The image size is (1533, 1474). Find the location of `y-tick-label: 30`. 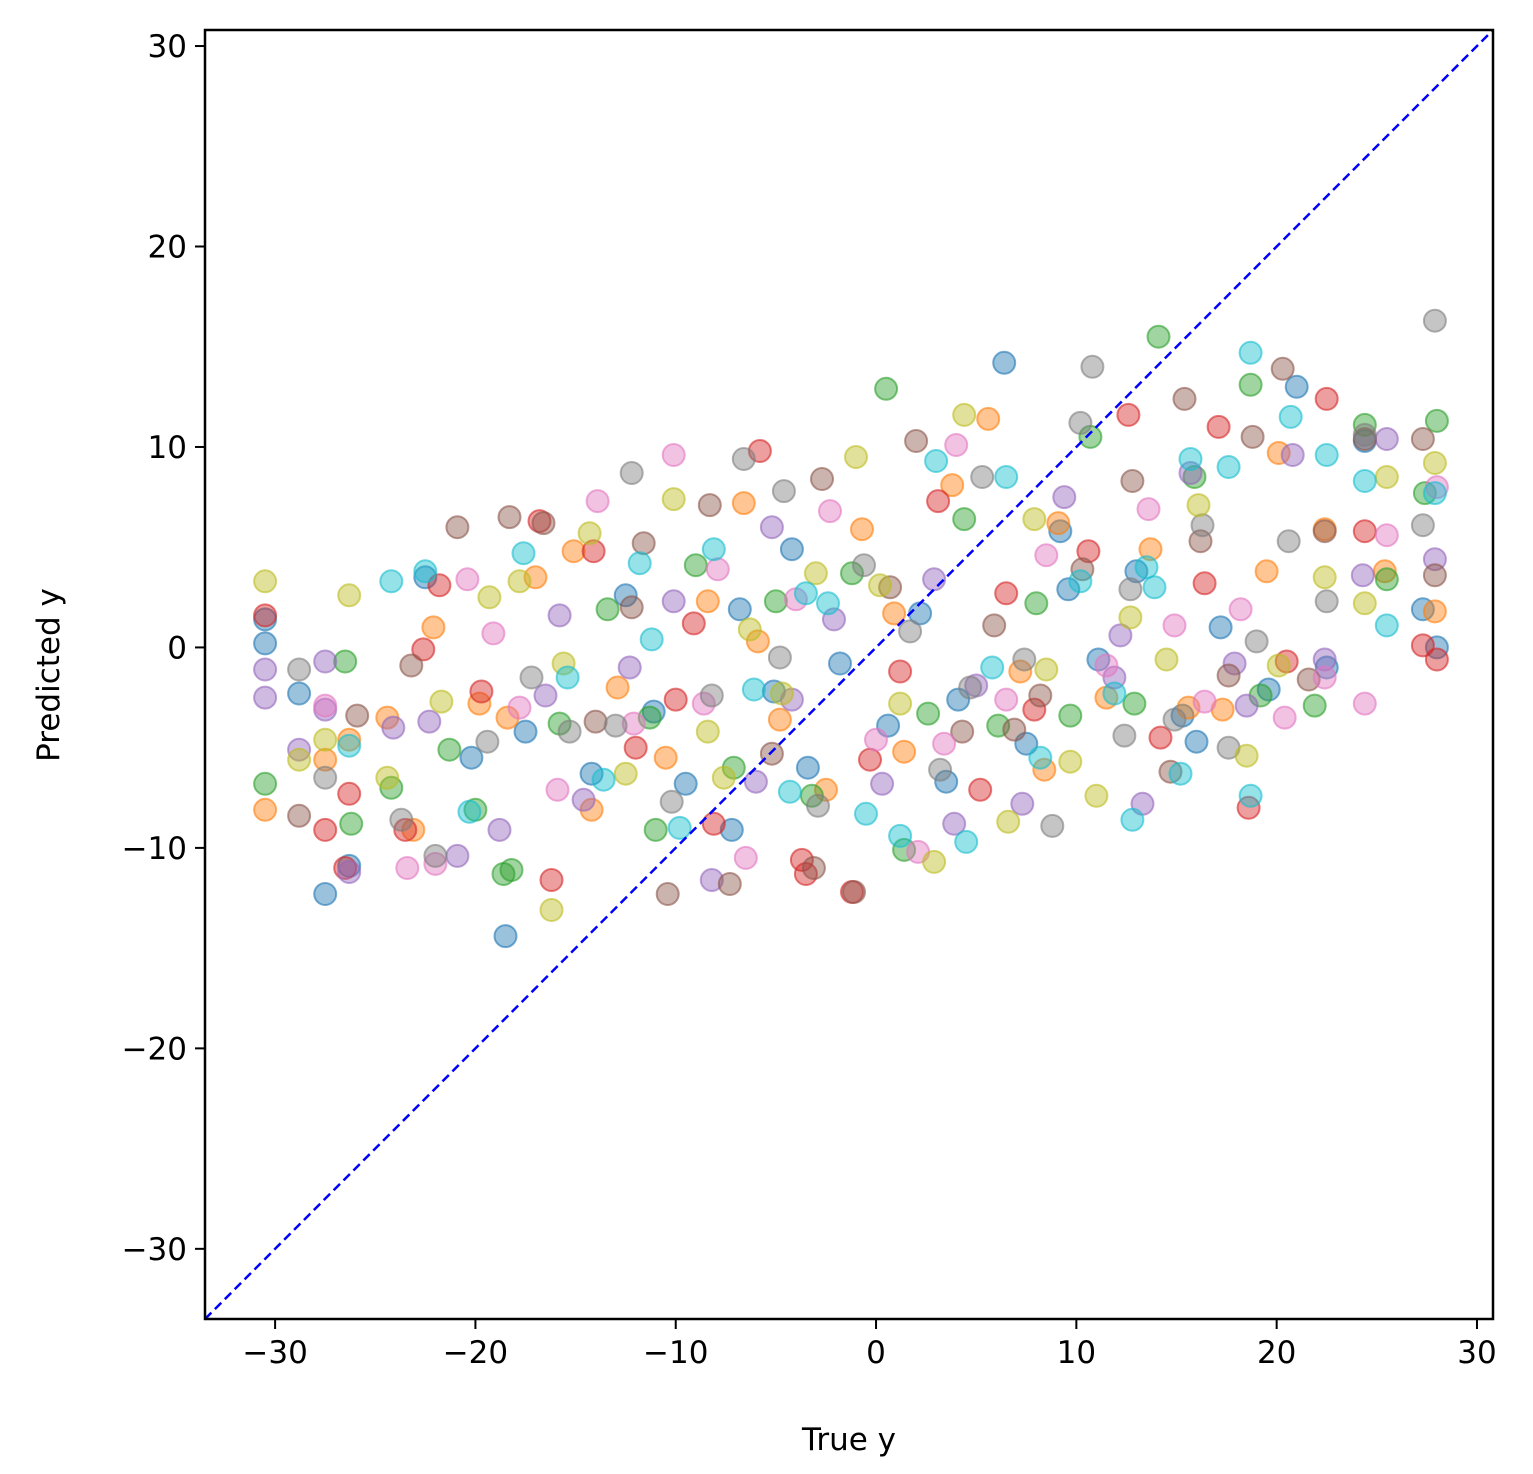

y-tick-label: 30 is located at coordinates (167, 47).